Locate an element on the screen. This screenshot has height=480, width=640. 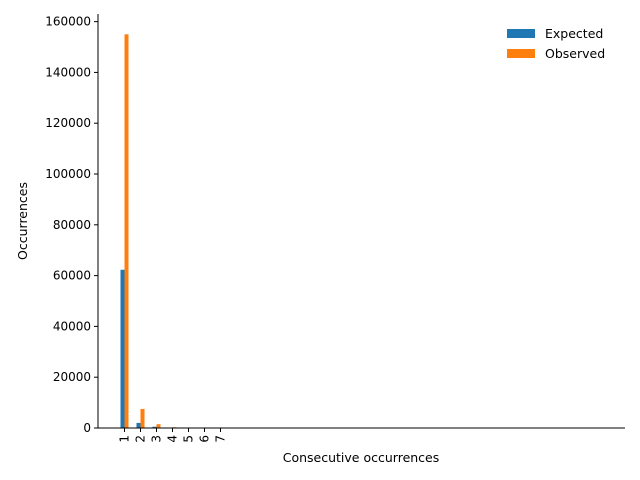
x-tick-label: 1 is located at coordinates (125, 439).